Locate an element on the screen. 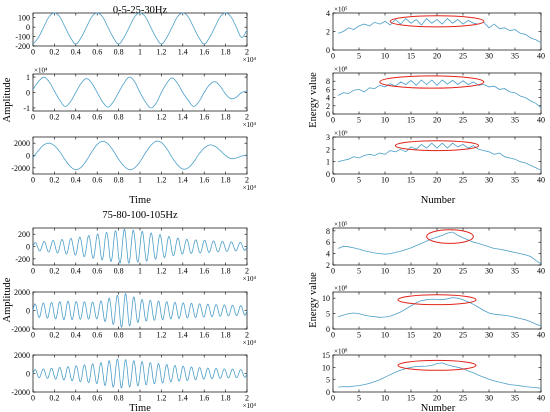 The height and width of the screenshot is (412, 550). bottom-energy-label: Energy value is located at coordinates (313, 300).